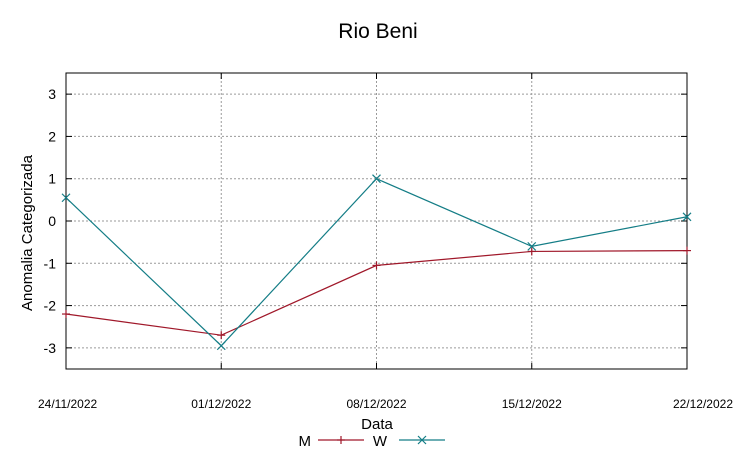 The width and height of the screenshot is (753, 459). I want to click on y-tick-label: 0, so click(52, 221).